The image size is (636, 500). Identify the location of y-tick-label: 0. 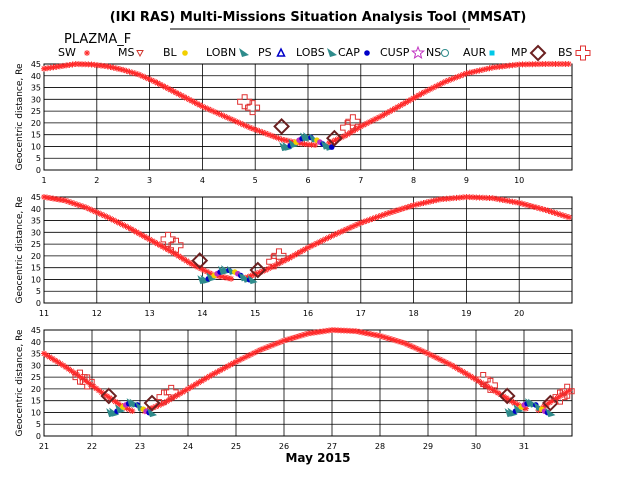
(38, 170).